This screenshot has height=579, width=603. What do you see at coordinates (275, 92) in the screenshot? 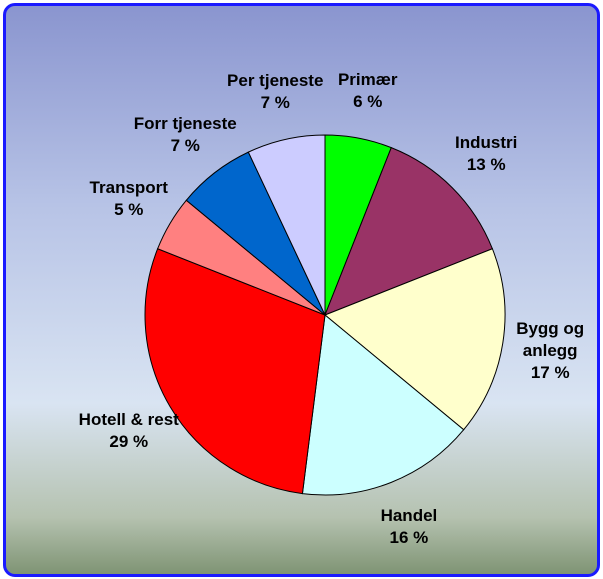
I see `slice-label: Per tjeneste 7 %` at bounding box center [275, 92].